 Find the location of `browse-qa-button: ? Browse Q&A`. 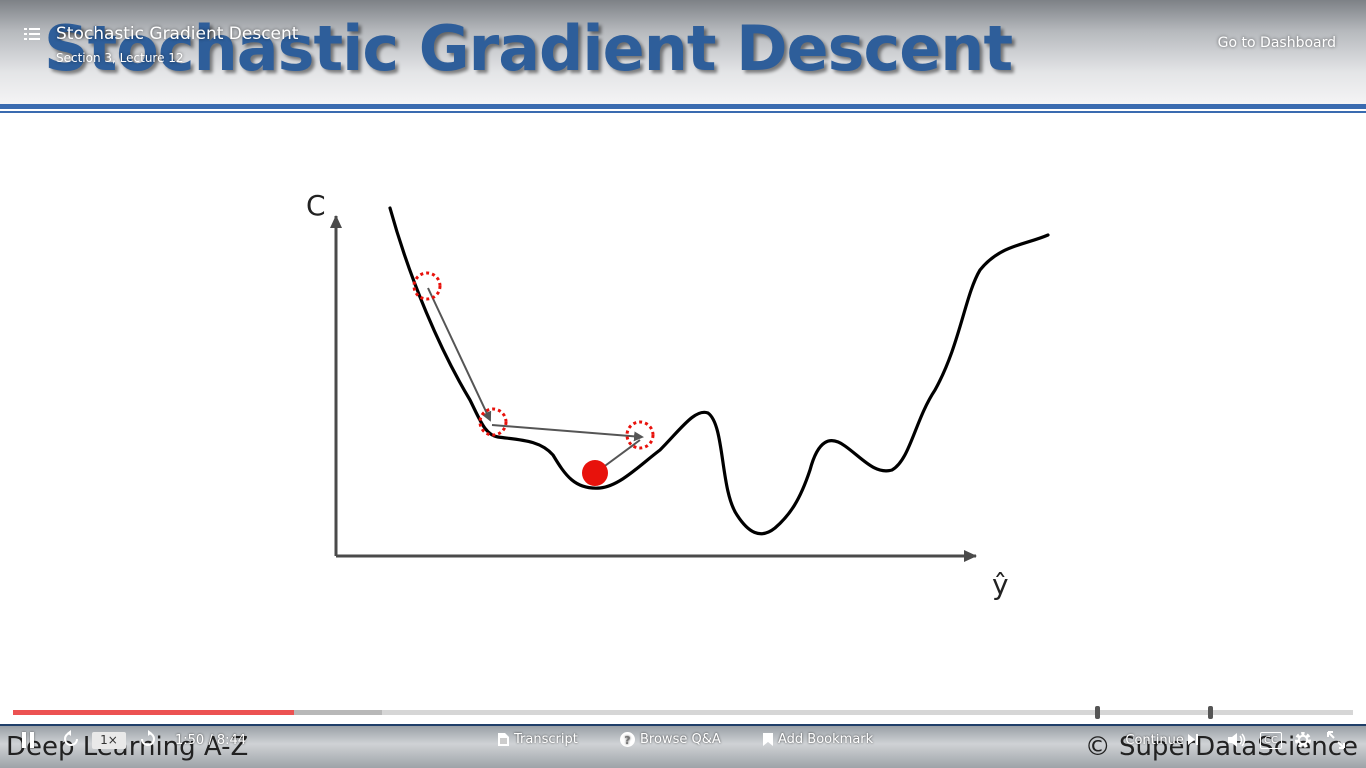

browse-qa-button: ? Browse Q&A is located at coordinates (670, 739).